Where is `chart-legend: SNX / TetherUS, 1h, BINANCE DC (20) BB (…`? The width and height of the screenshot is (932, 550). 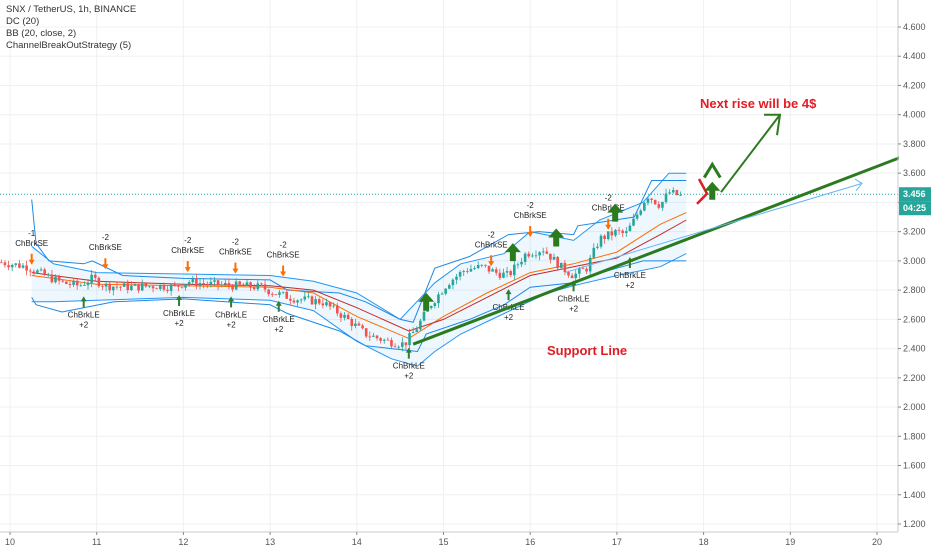
chart-legend: SNX / TetherUS, 1h, BINANCE DC (20) BB (… is located at coordinates (71, 28).